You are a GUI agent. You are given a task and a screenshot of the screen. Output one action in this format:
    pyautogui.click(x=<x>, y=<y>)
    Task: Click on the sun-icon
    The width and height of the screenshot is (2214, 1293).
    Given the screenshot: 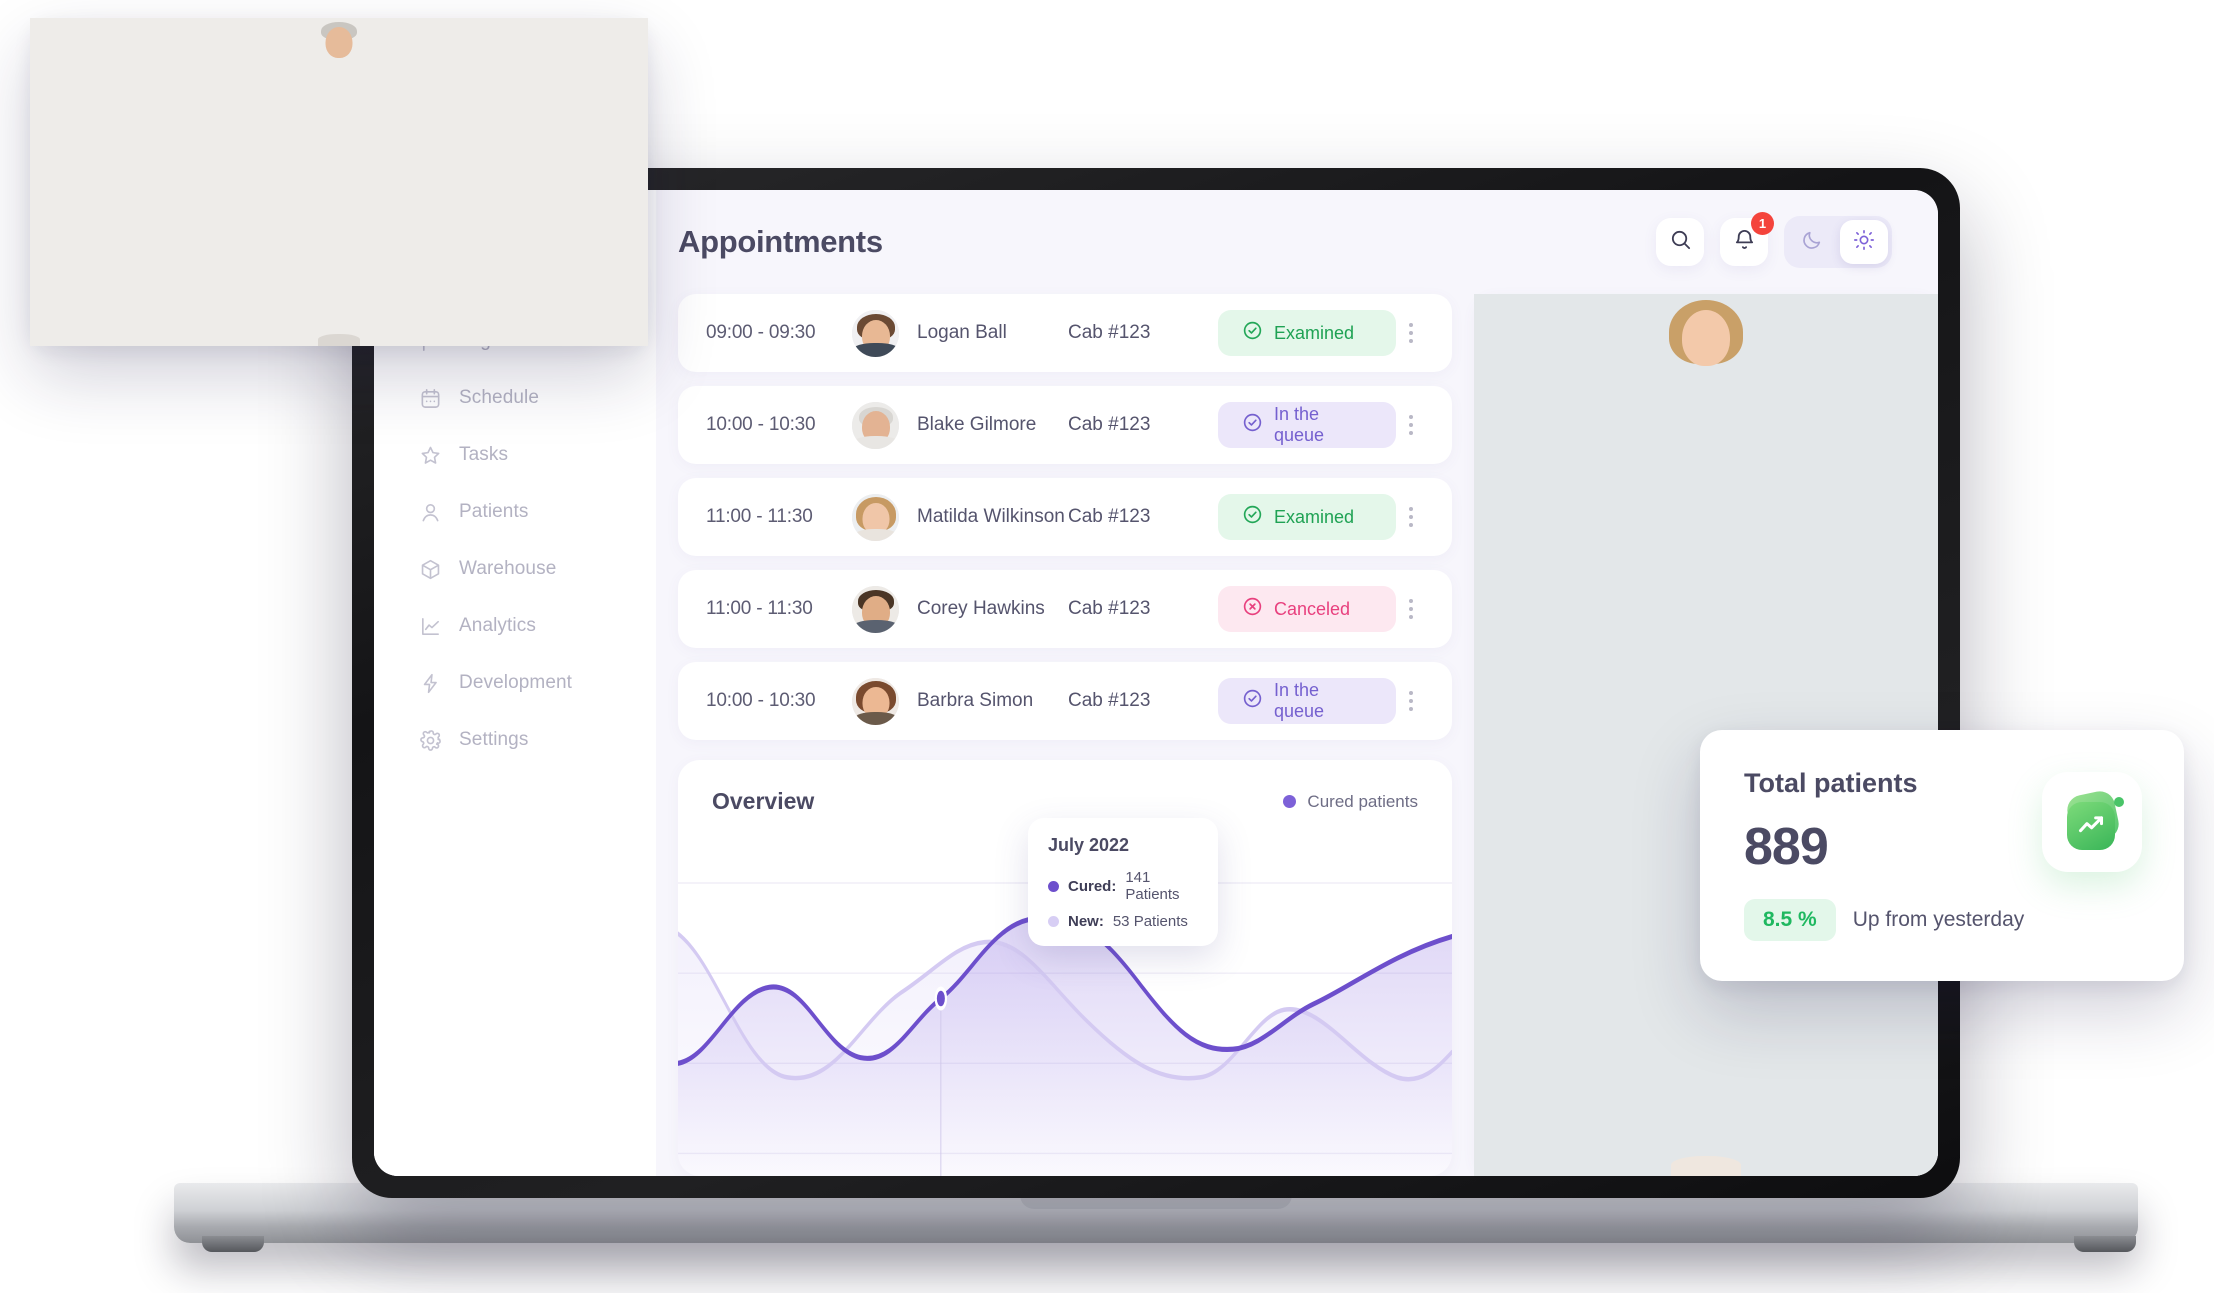 What is the action you would take?
    pyautogui.click(x=1864, y=242)
    